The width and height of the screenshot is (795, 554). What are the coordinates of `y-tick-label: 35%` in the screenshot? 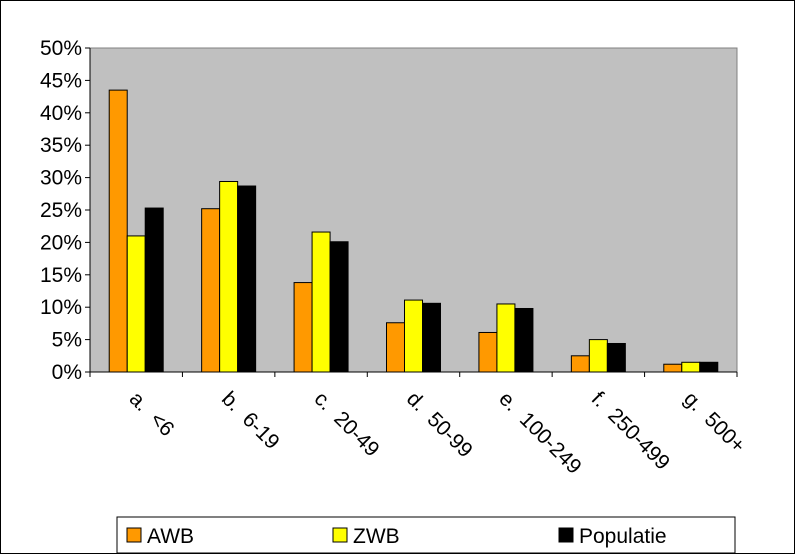 It's located at (61, 145).